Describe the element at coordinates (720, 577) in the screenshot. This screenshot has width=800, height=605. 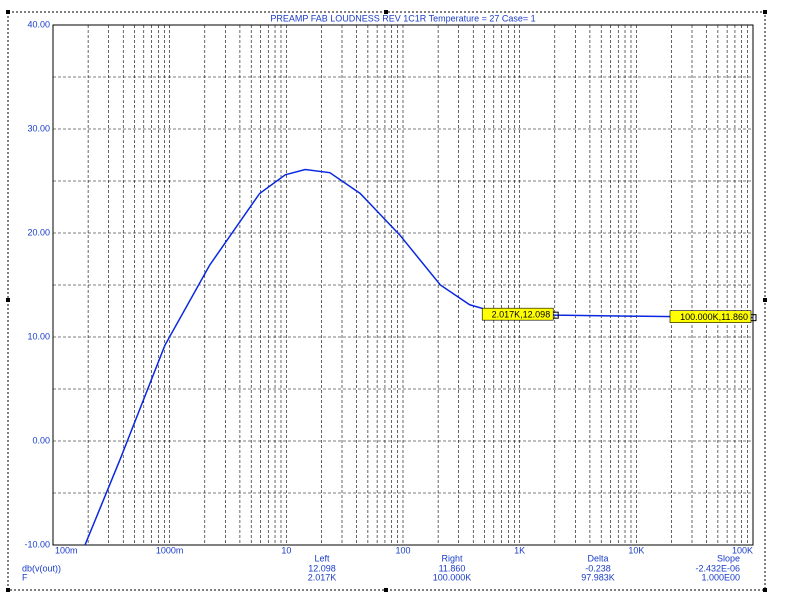
I see `readout-cell: 1.000E00` at that location.